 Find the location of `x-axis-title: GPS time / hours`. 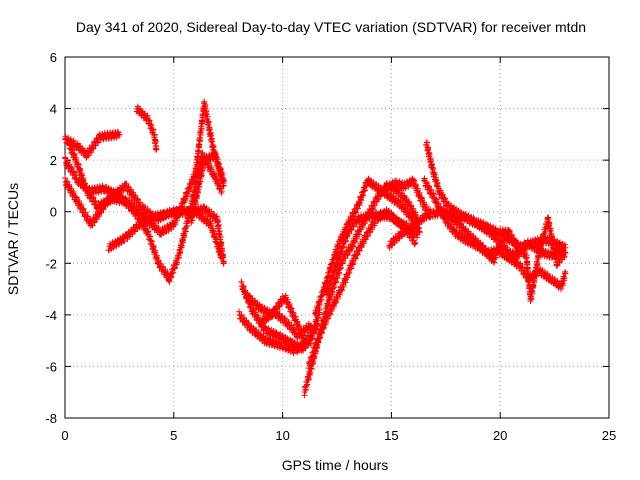

x-axis-title: GPS time / hours is located at coordinates (335, 465).